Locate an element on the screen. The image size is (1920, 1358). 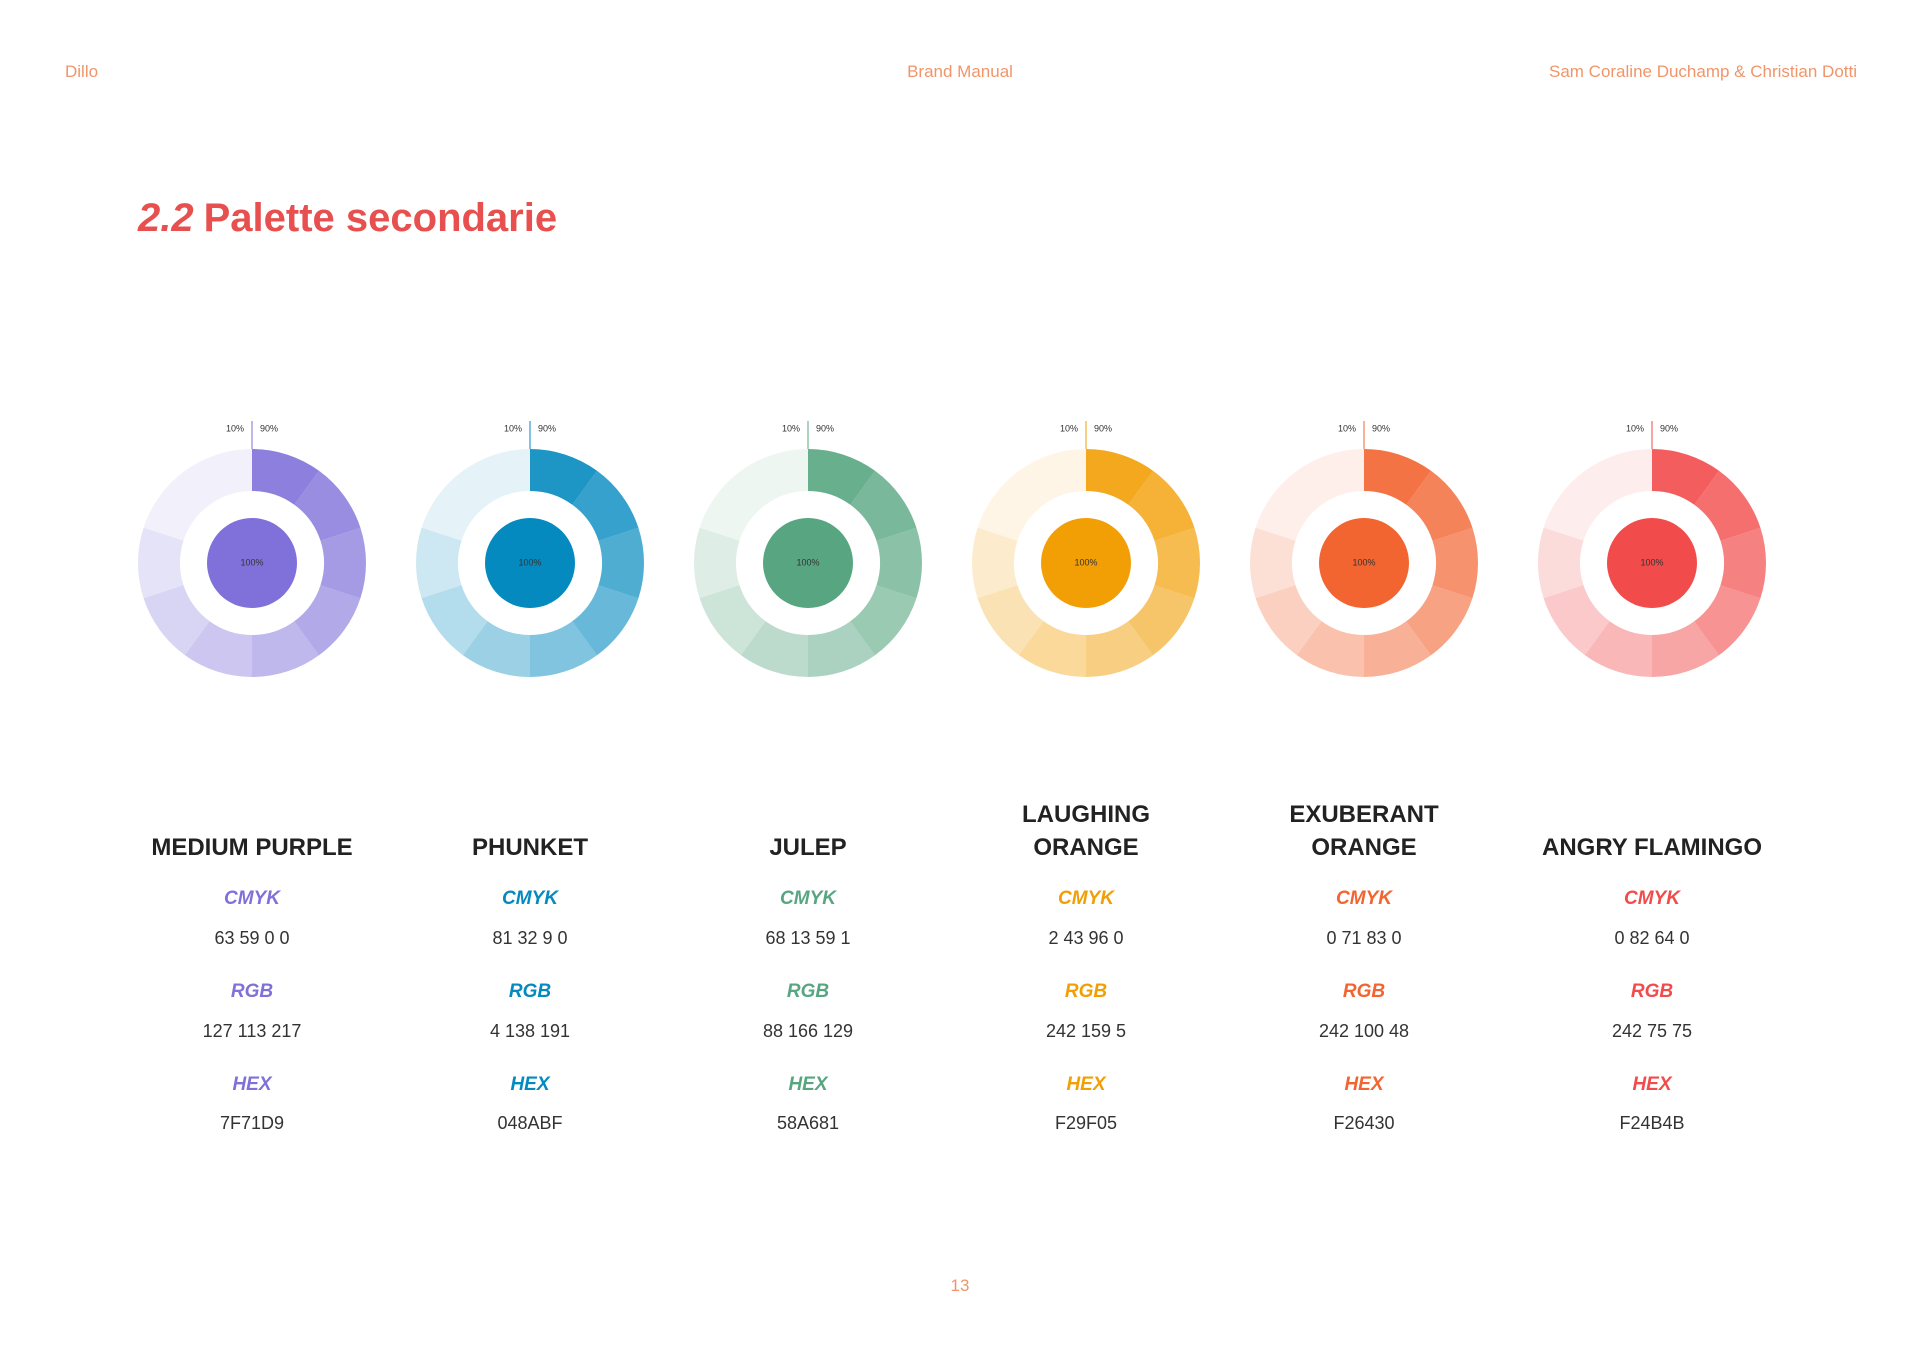
rgb-value: 242 75 75 is located at coordinates (1652, 1031).